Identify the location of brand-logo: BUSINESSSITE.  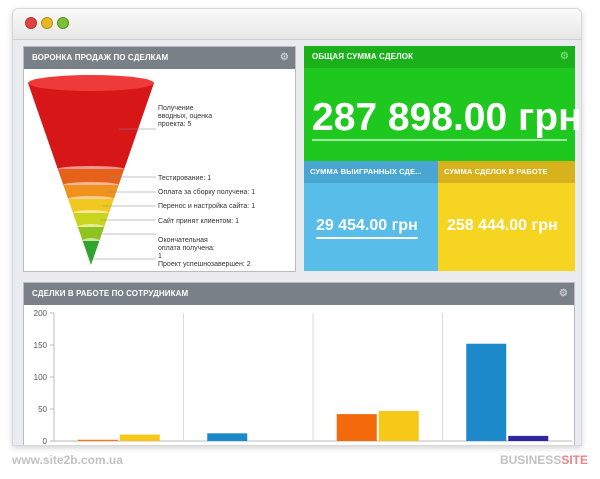
(544, 460).